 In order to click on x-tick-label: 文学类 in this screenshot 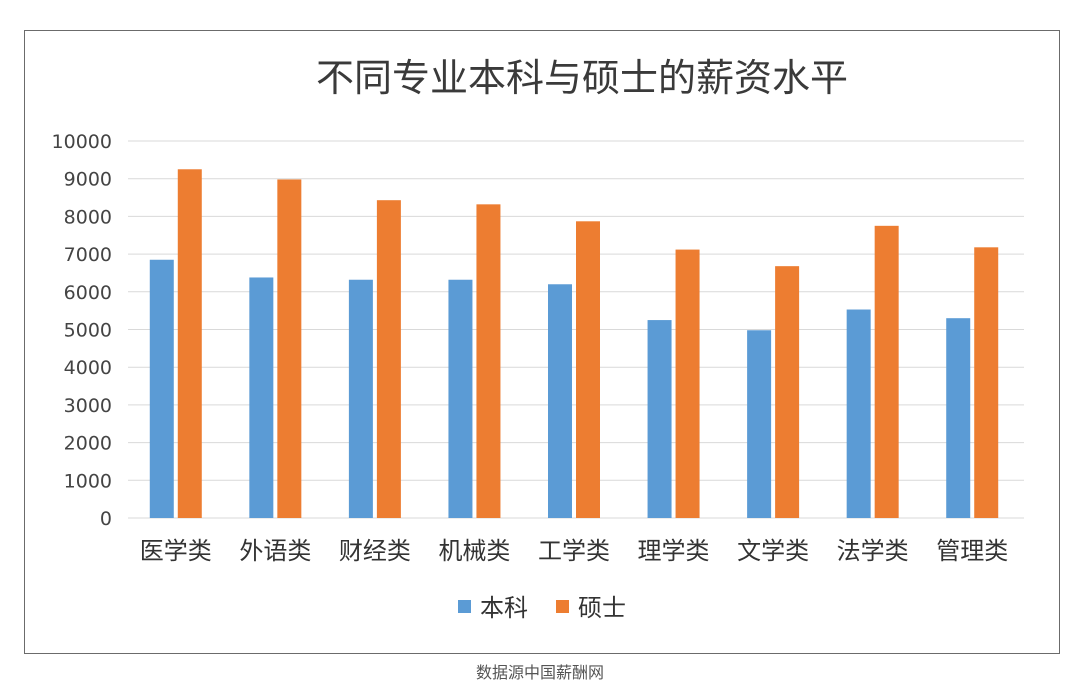, I will do `click(773, 551)`.